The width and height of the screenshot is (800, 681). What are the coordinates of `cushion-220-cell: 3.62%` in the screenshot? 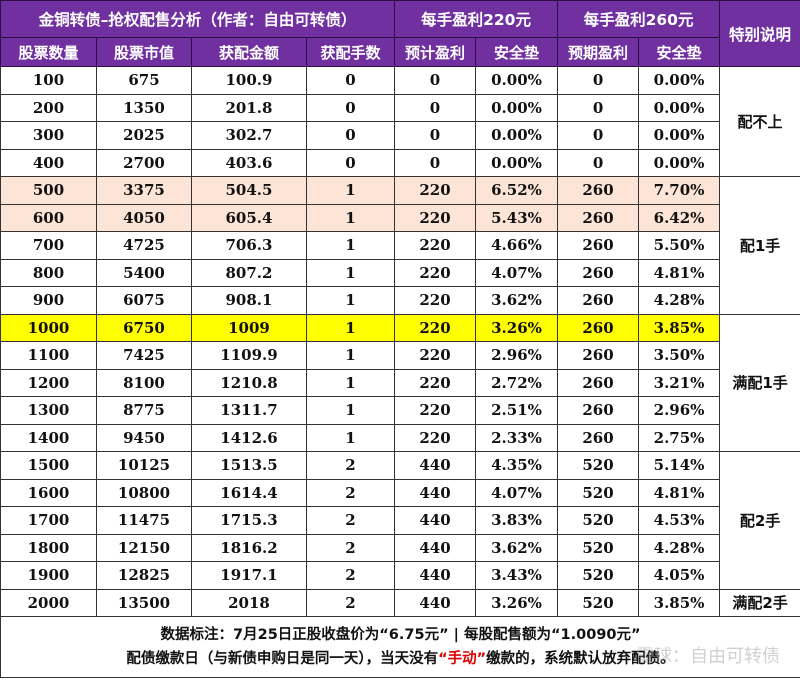 It's located at (517, 300).